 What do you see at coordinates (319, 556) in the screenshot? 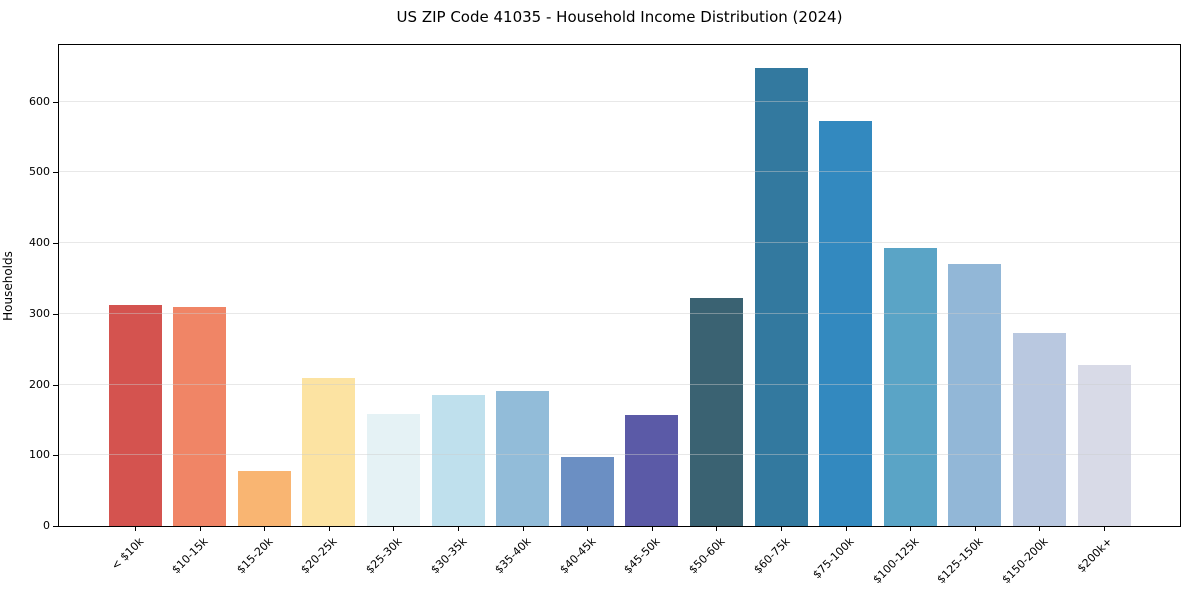
I see `x-tick-label-$20-25k: $20-25k` at bounding box center [319, 556].